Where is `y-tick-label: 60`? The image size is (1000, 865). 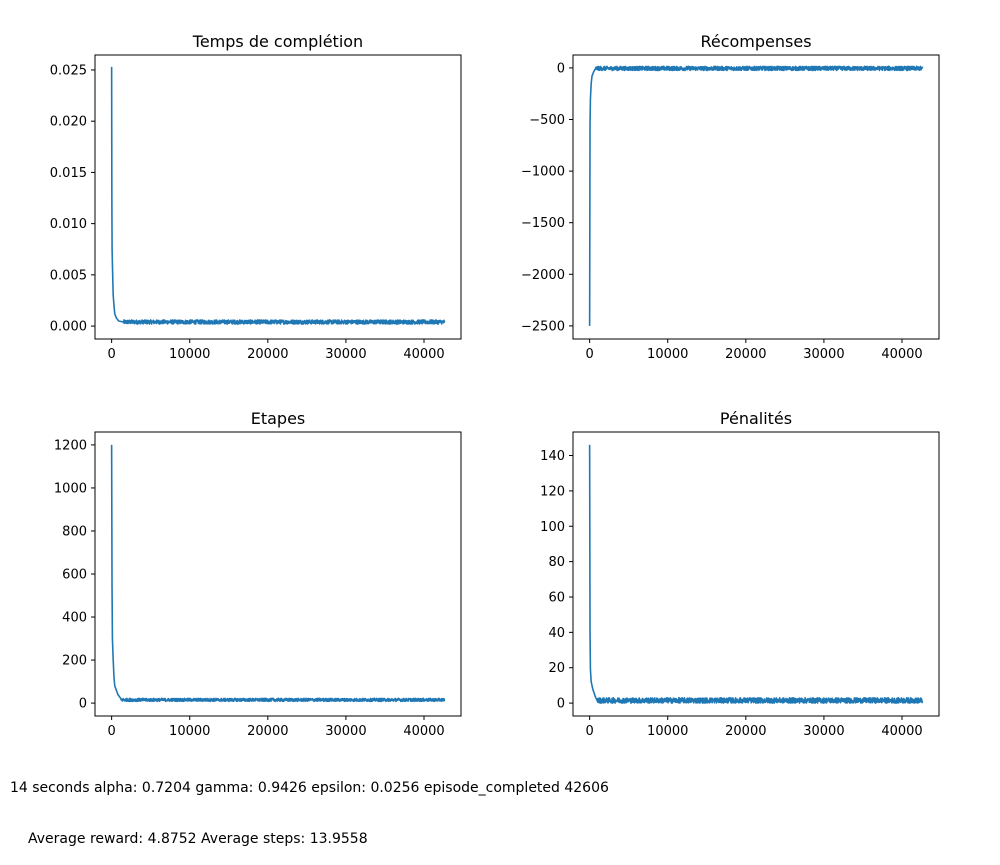
y-tick-label: 60 is located at coordinates (556, 597).